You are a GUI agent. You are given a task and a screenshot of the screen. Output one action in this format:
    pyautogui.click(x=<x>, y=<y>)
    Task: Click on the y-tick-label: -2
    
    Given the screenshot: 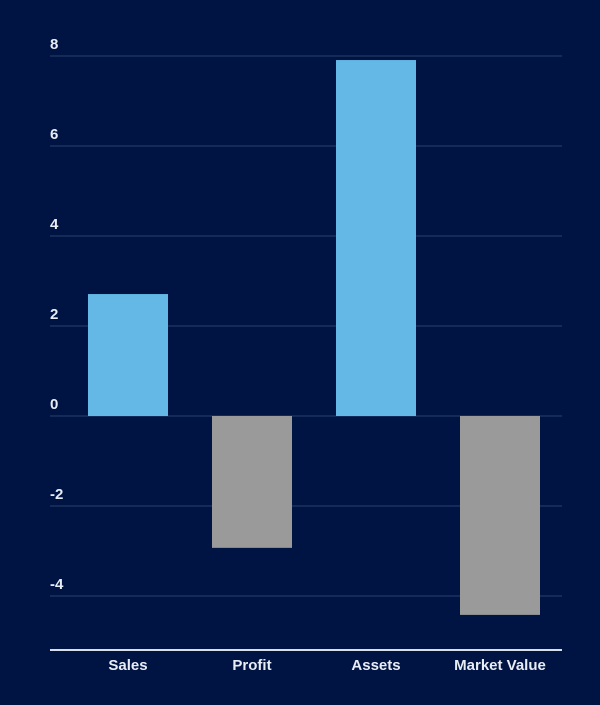 What is the action you would take?
    pyautogui.click(x=56, y=494)
    